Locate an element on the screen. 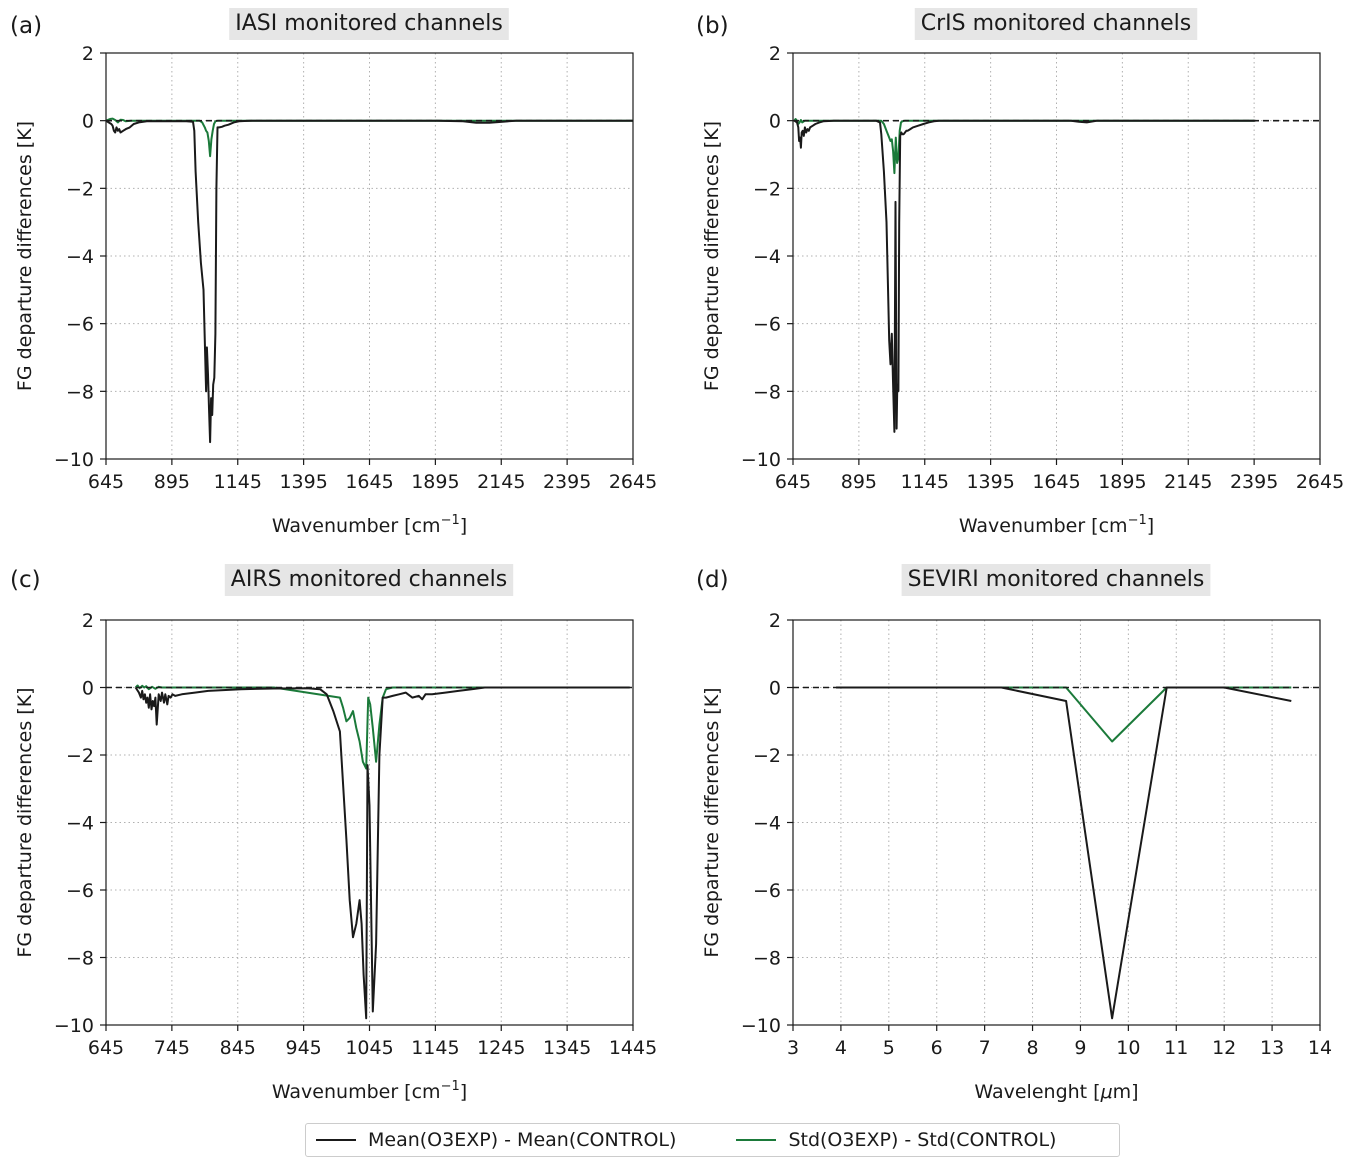 Image resolution: width=1358 pixels, height=1157 pixels. panel-d-ytick-label: 0 is located at coordinates (775, 689).